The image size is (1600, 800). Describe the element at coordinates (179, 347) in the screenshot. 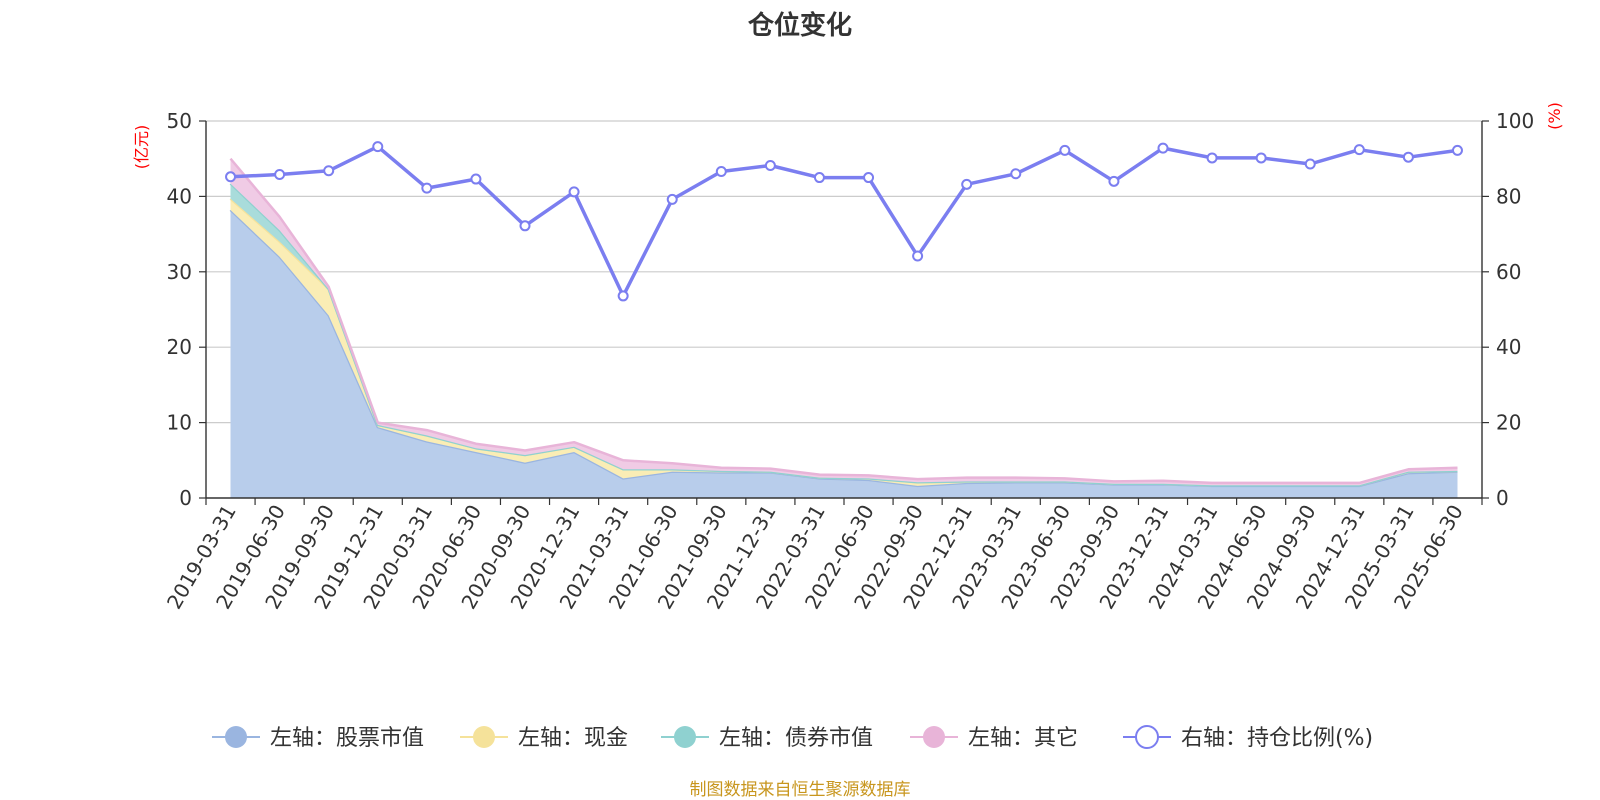

I see `left-axis-tick-label: 20` at that location.